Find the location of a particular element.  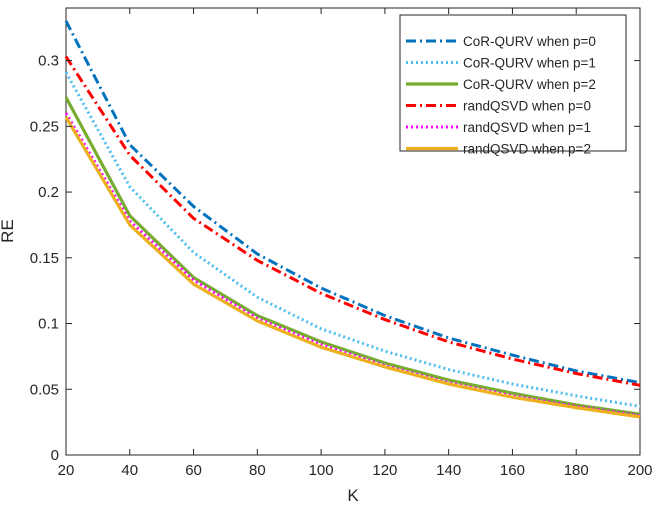

x-axis-label: K is located at coordinates (353, 495).